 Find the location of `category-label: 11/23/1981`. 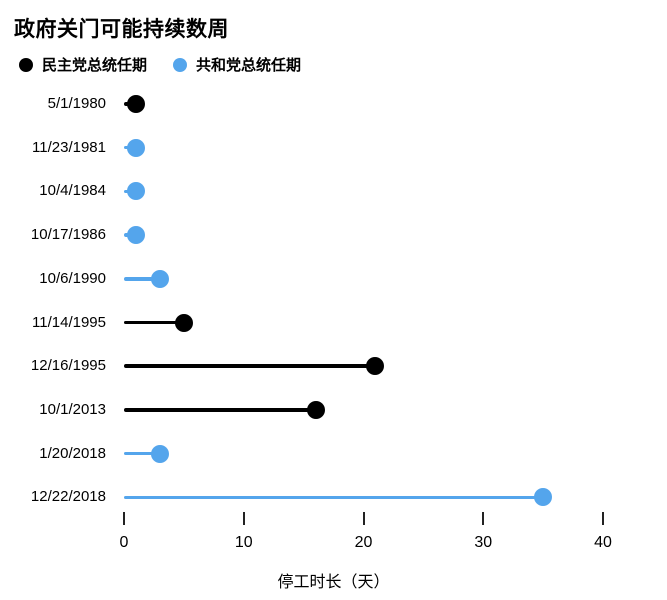

category-label: 11/23/1981 is located at coordinates (69, 147).